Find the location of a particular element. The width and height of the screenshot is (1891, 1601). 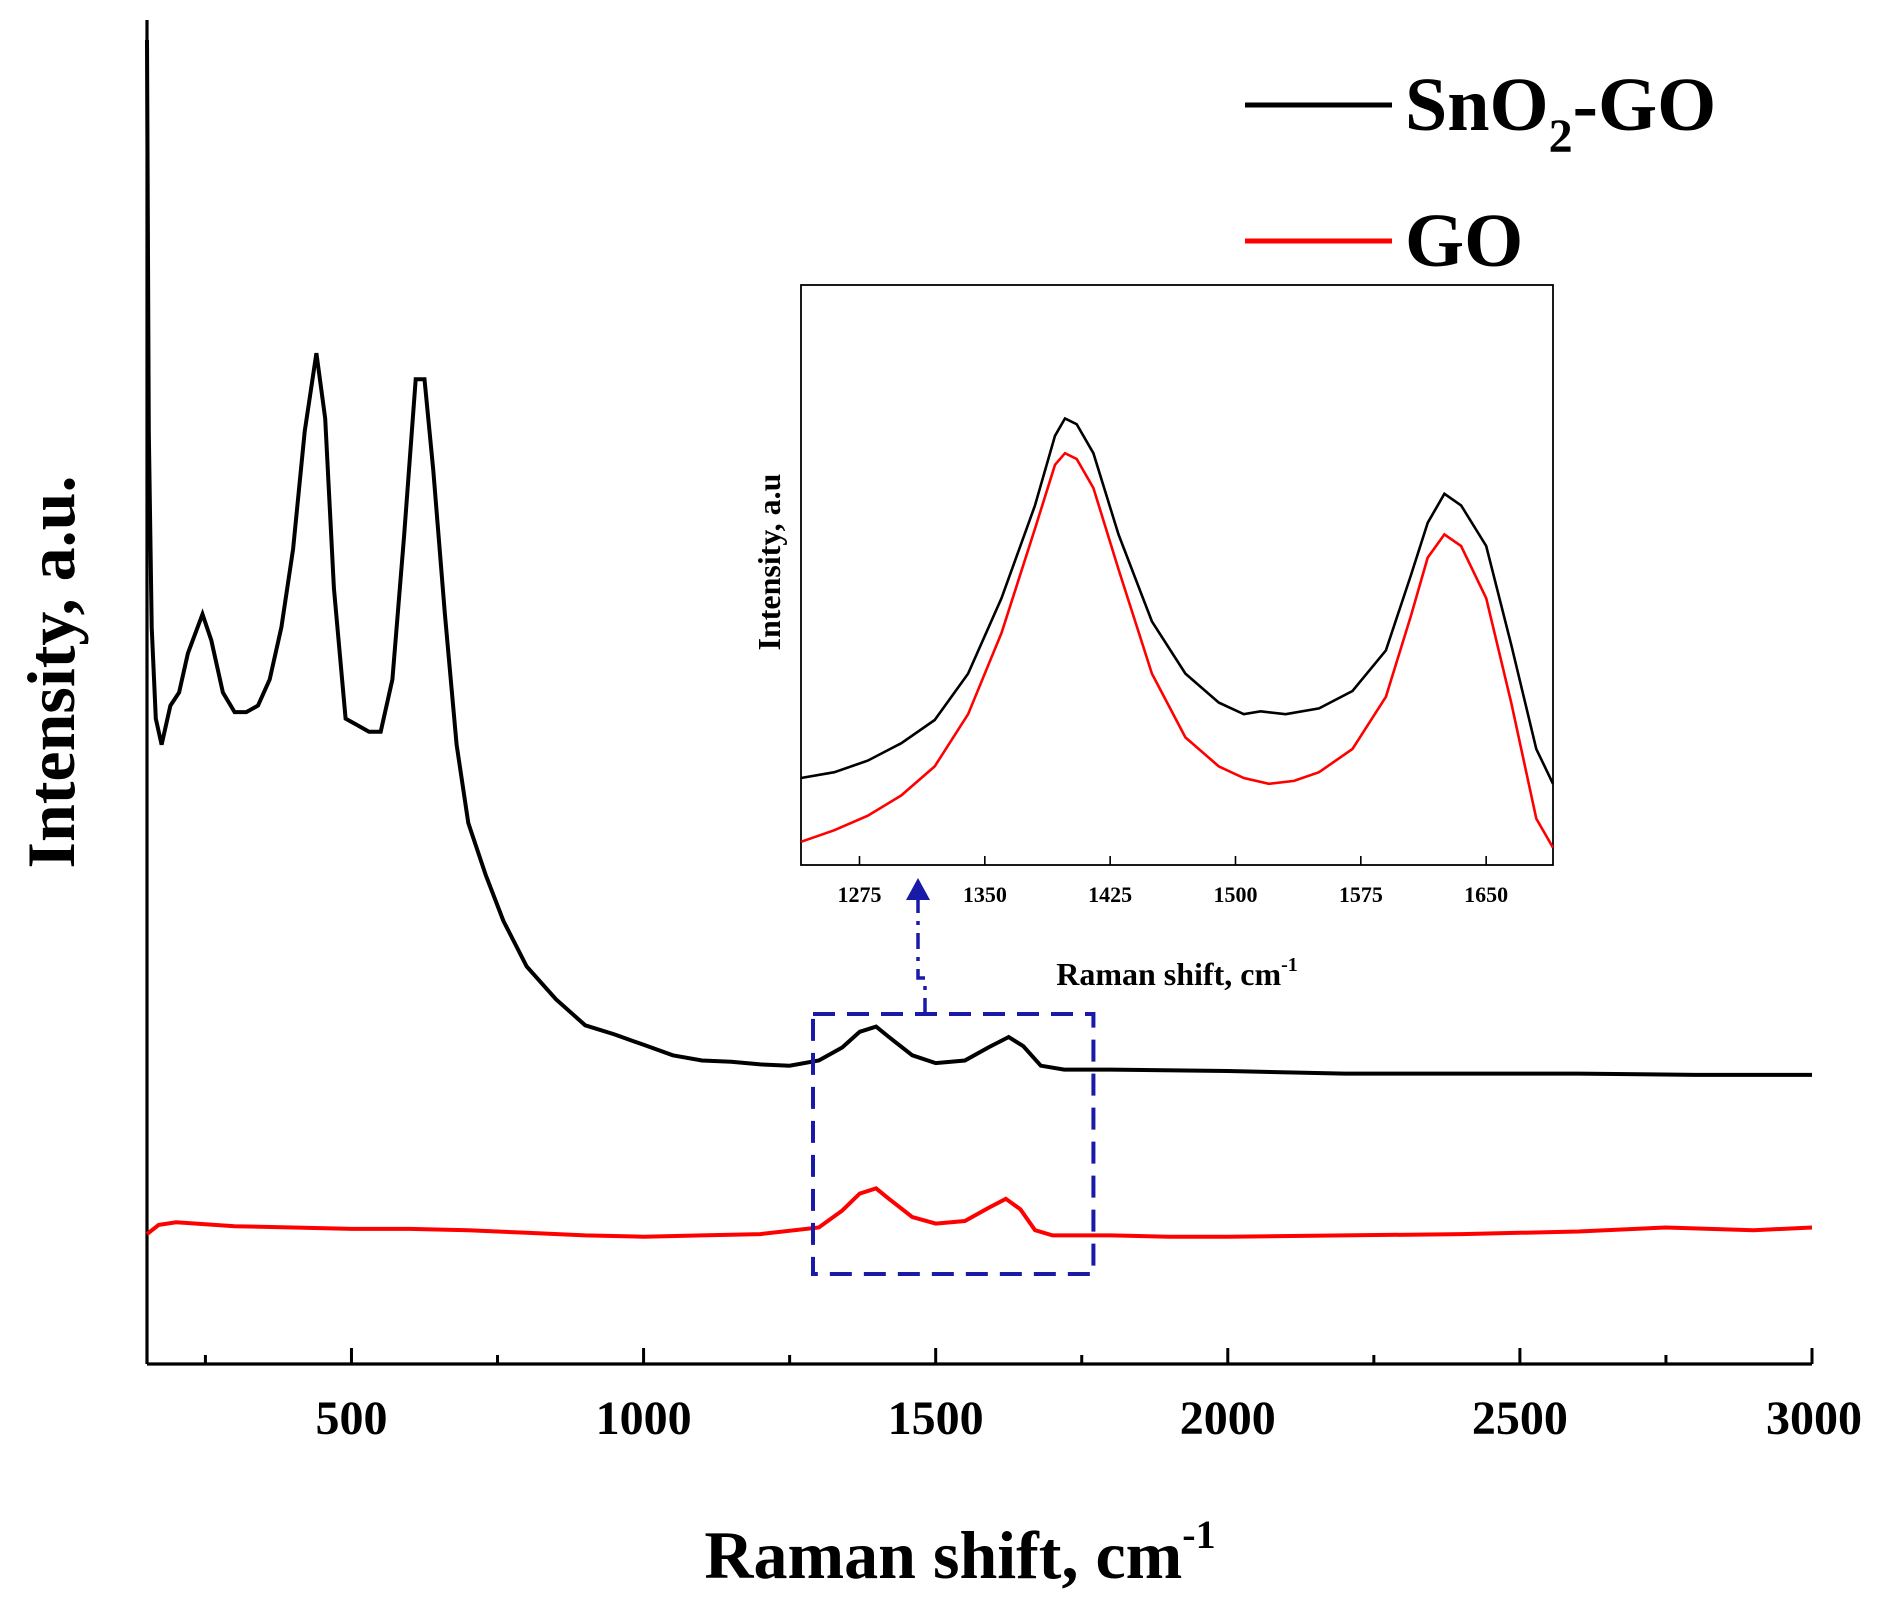

x-axis-title: Raman shift, cm-1 is located at coordinates (959, 1552).